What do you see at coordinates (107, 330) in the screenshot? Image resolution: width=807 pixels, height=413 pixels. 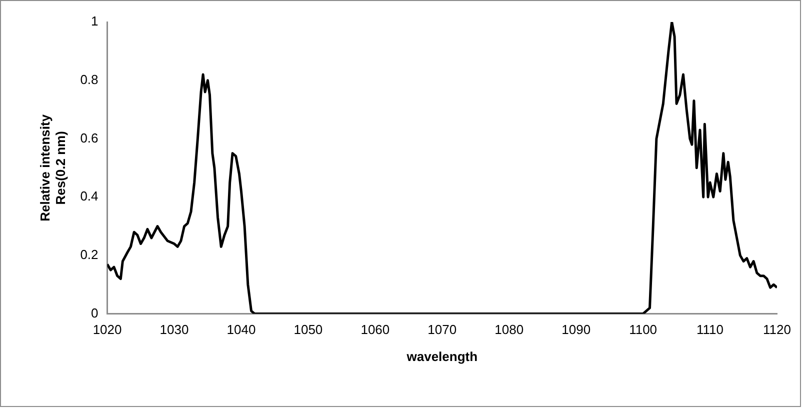 I see `x-tick-label: 1020` at bounding box center [107, 330].